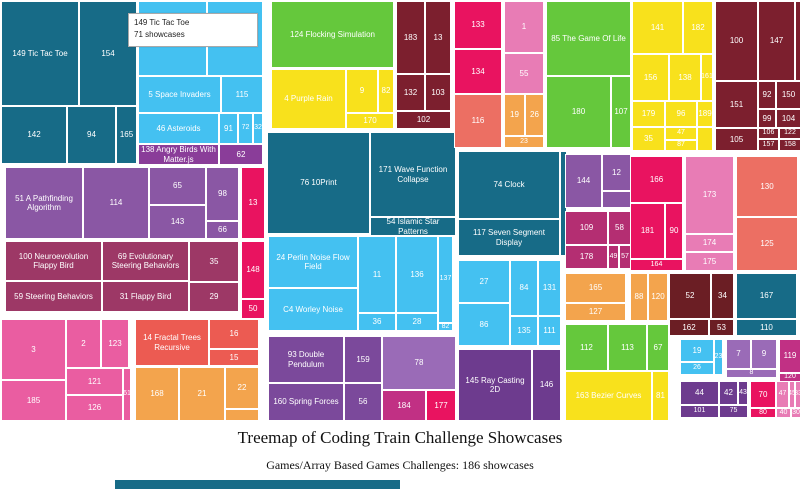 Image resolution: width=800 pixels, height=489 pixels. Describe the element at coordinates (768, 133) in the screenshot. I see `treemap-cell: 106` at that location.